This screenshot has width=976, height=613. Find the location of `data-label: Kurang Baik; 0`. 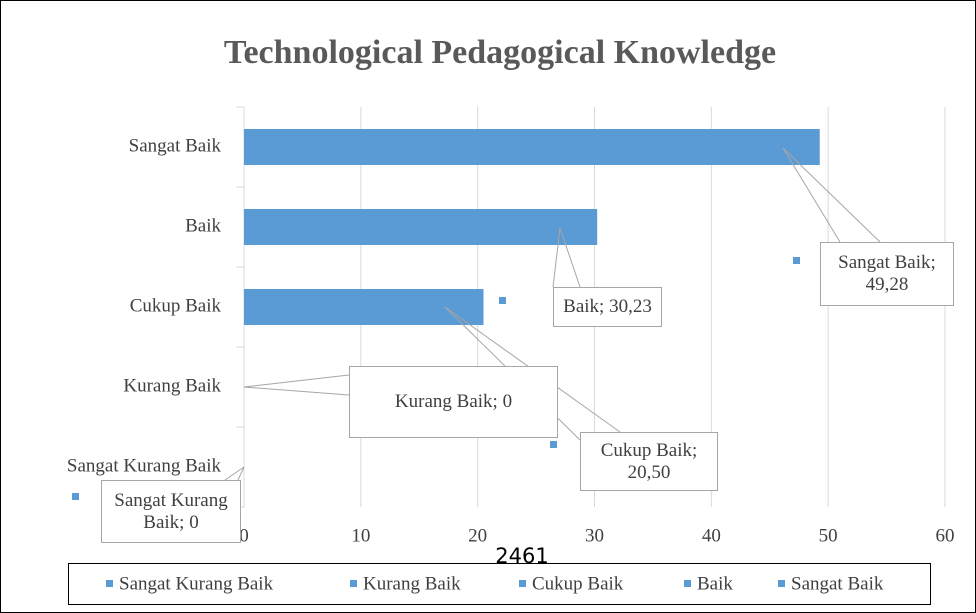

data-label: Kurang Baik; 0 is located at coordinates (453, 402).